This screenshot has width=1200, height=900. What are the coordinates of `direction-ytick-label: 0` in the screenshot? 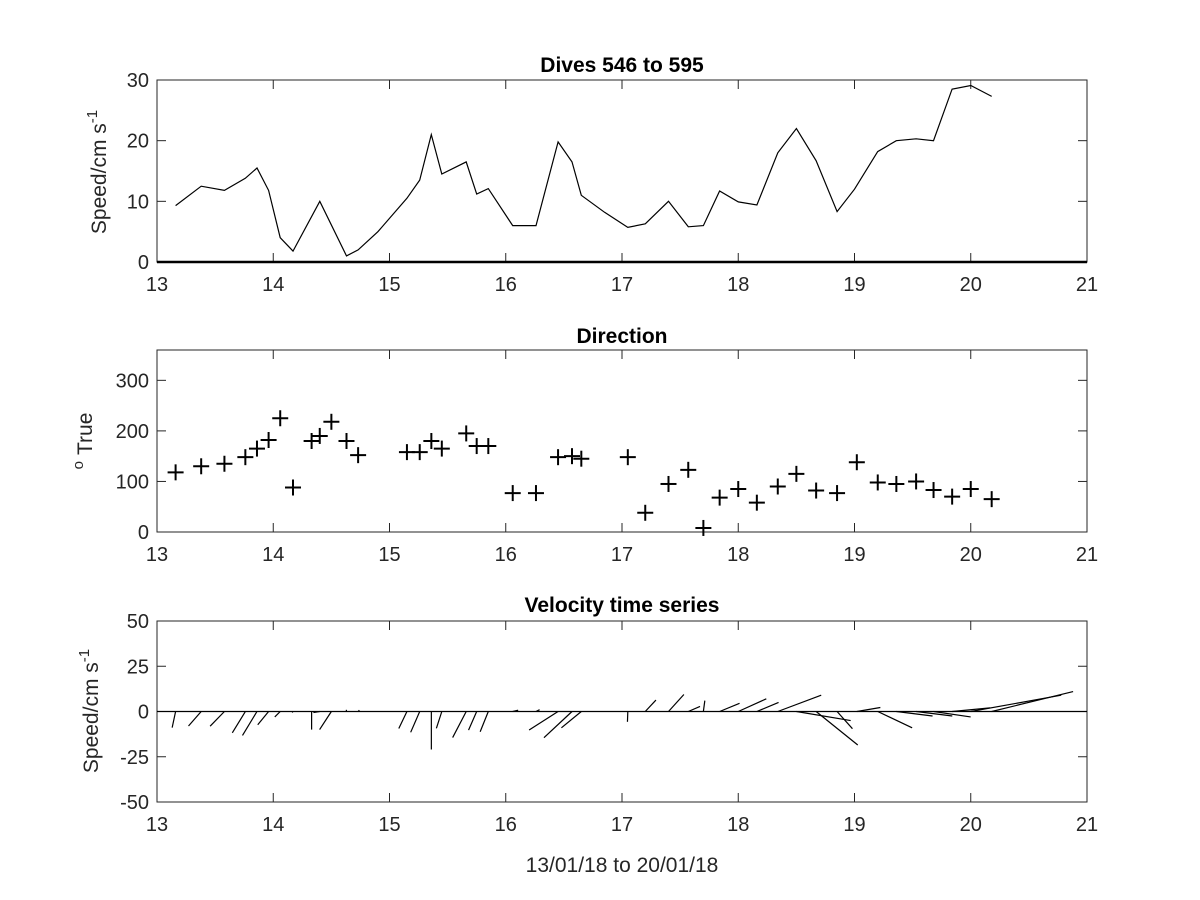 It's located at (143, 533).